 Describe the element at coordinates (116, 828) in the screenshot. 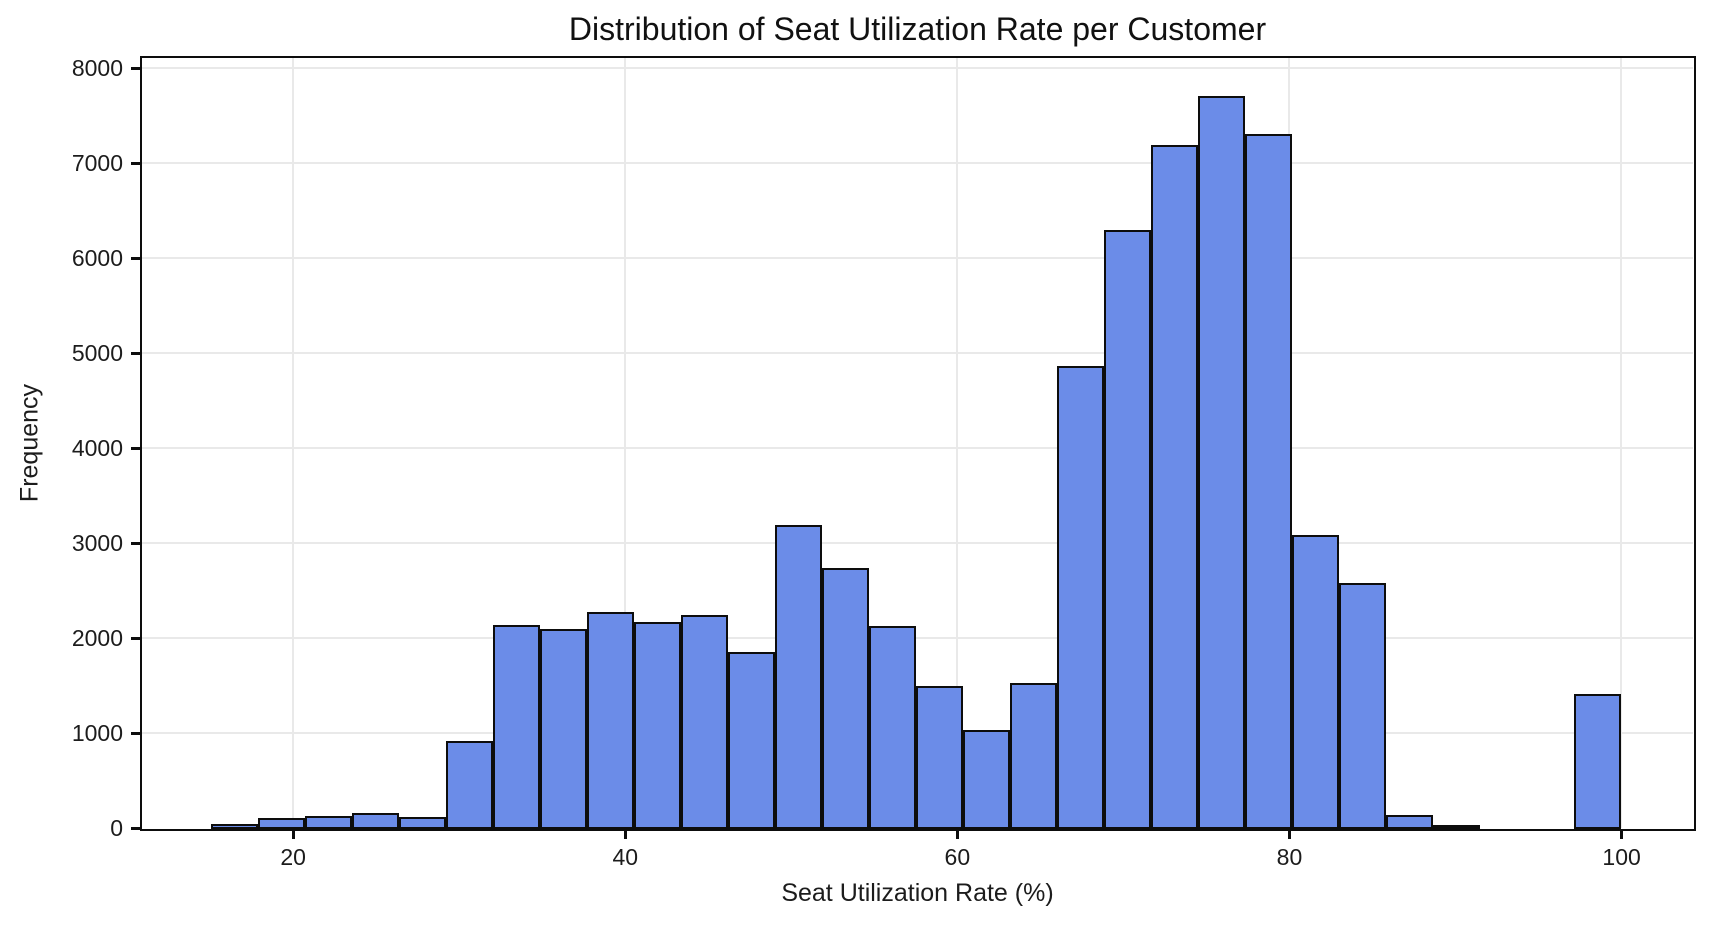

I see `y-tick-label: 0` at that location.